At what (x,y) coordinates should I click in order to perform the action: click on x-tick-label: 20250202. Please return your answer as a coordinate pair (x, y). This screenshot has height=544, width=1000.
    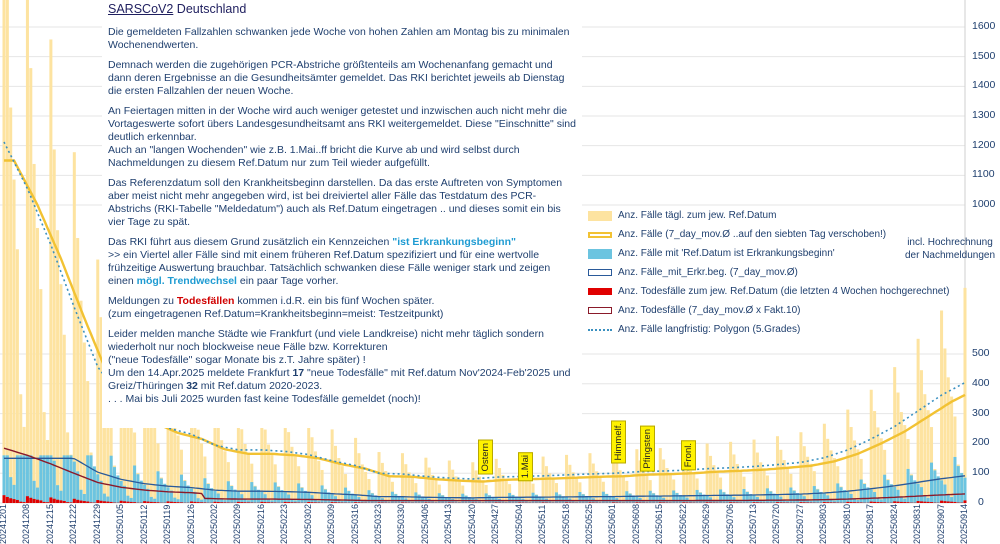
    Looking at the image, I should click on (213, 523).